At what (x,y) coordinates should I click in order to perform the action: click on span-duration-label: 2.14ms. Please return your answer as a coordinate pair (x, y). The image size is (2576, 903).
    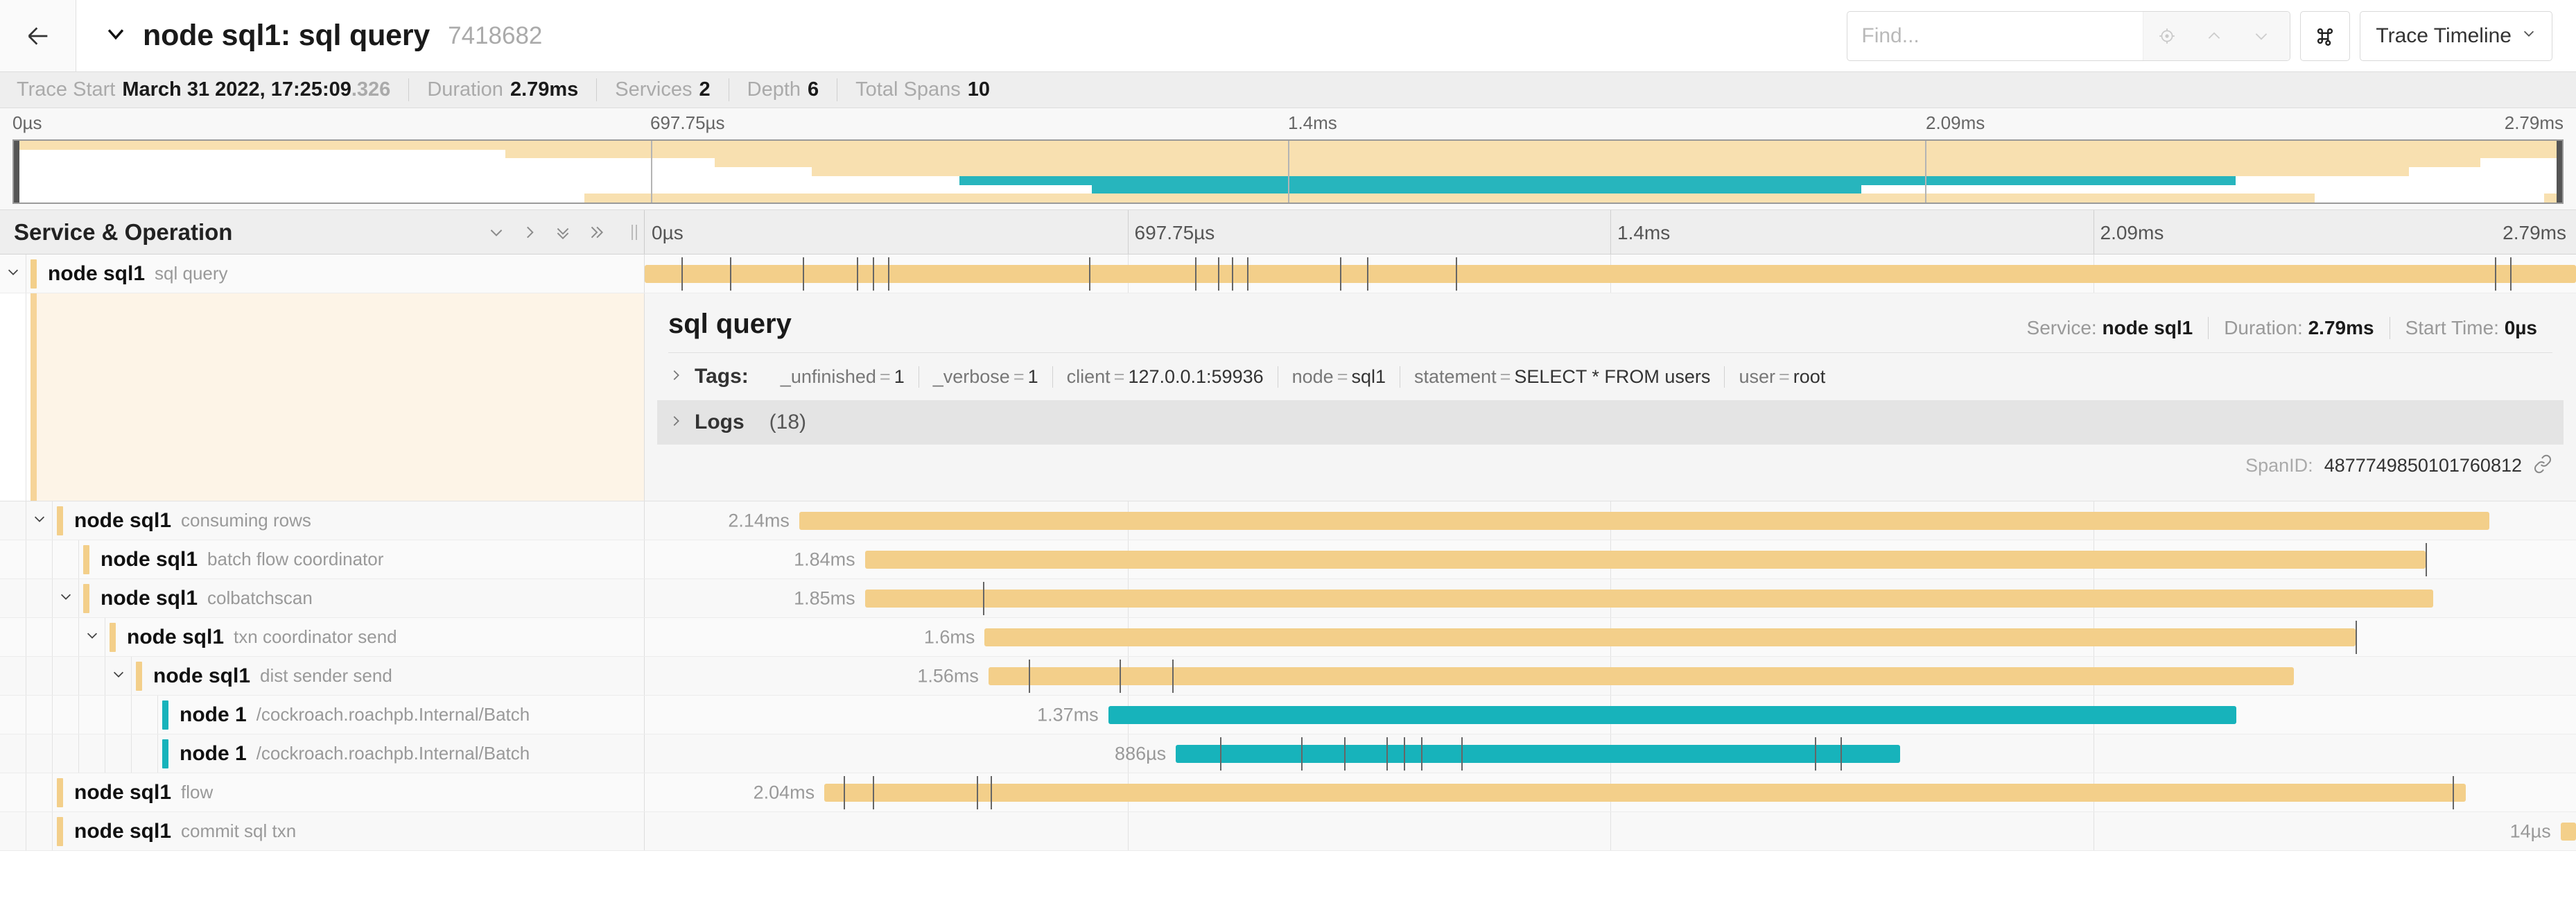
    Looking at the image, I should click on (759, 520).